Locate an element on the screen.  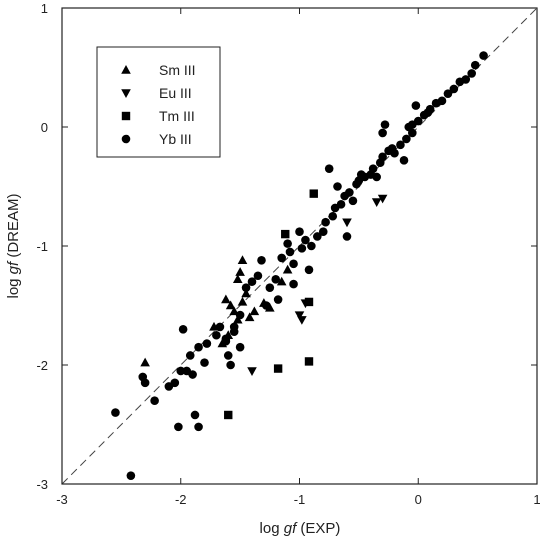
x-axis-label-prefix: log is located at coordinates (272, 528).